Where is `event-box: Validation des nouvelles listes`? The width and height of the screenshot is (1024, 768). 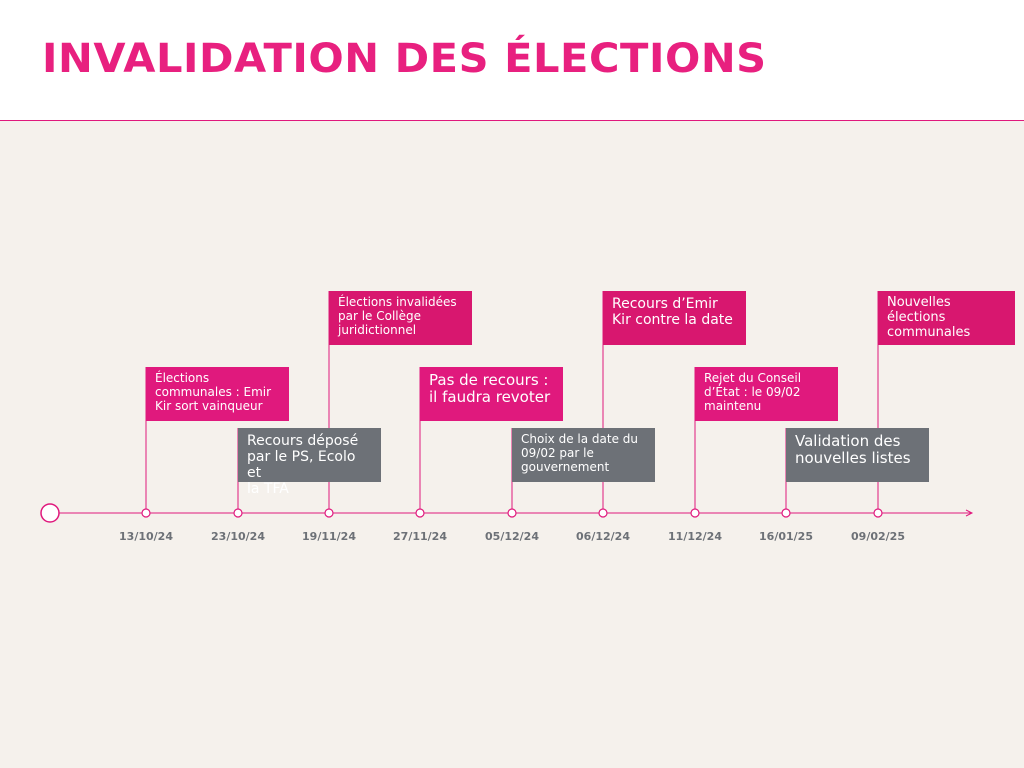
event-box: Validation des nouvelles listes is located at coordinates (857, 455).